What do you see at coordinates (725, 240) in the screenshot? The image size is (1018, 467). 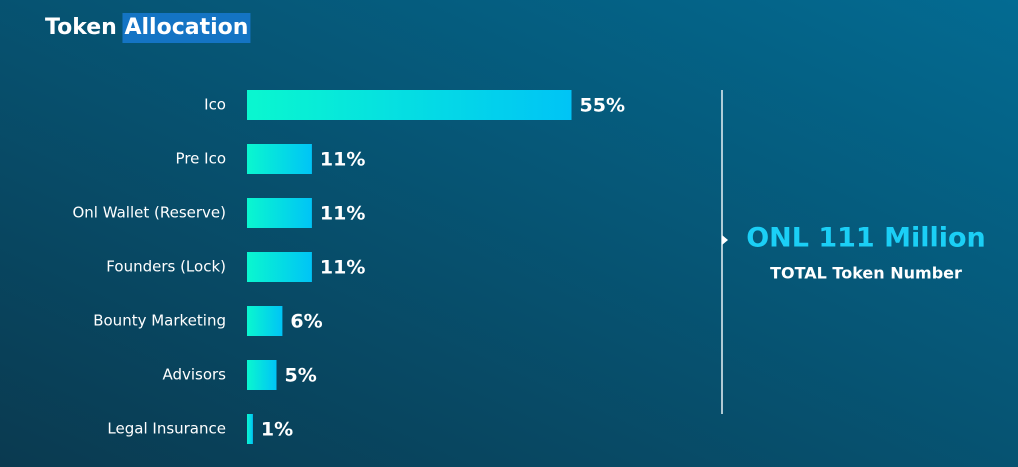 I see `divider-arrow` at bounding box center [725, 240].